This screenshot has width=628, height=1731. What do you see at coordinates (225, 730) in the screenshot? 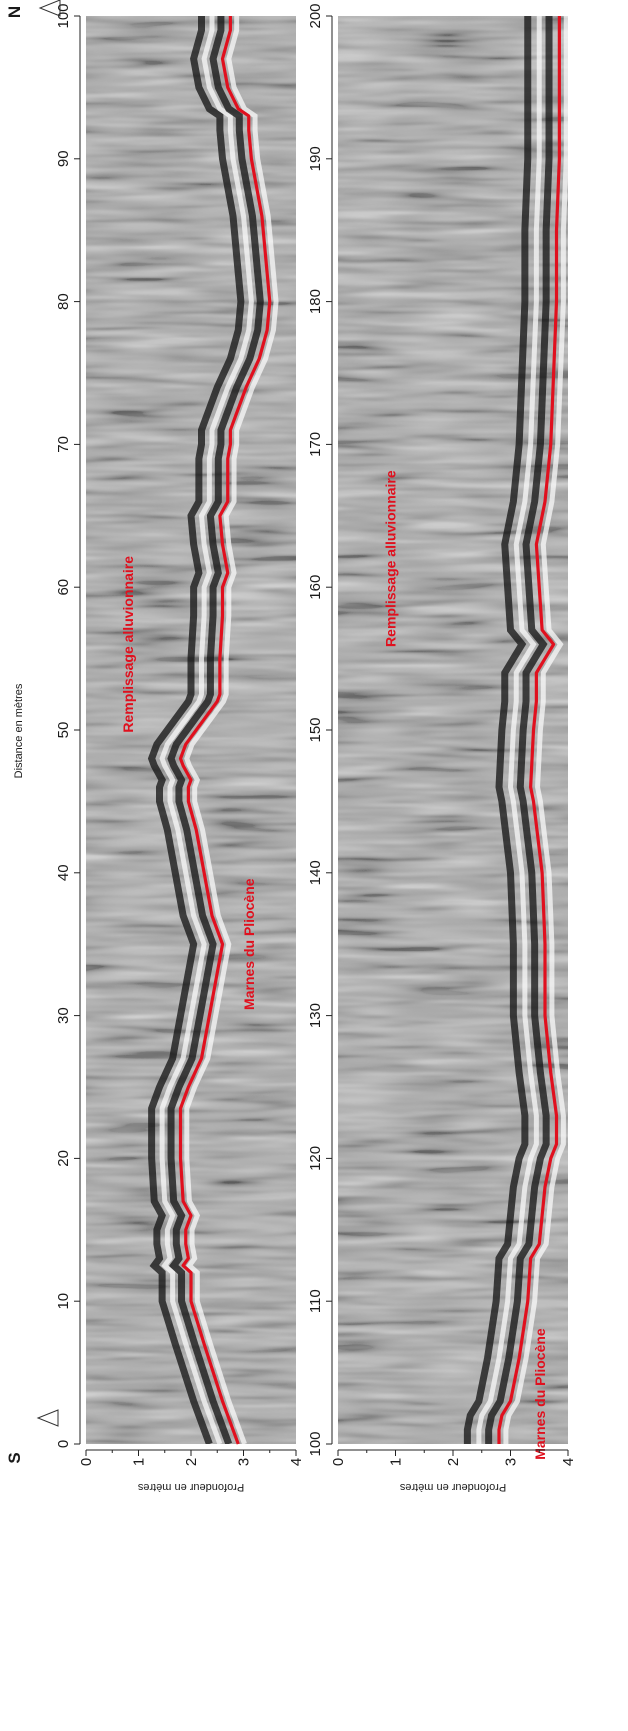
I see `interface-line-top` at bounding box center [225, 730].